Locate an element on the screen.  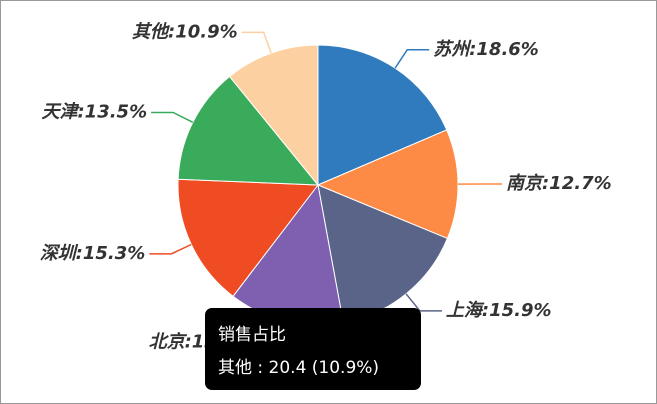
data-label: 其他:10.9% is located at coordinates (185, 31).